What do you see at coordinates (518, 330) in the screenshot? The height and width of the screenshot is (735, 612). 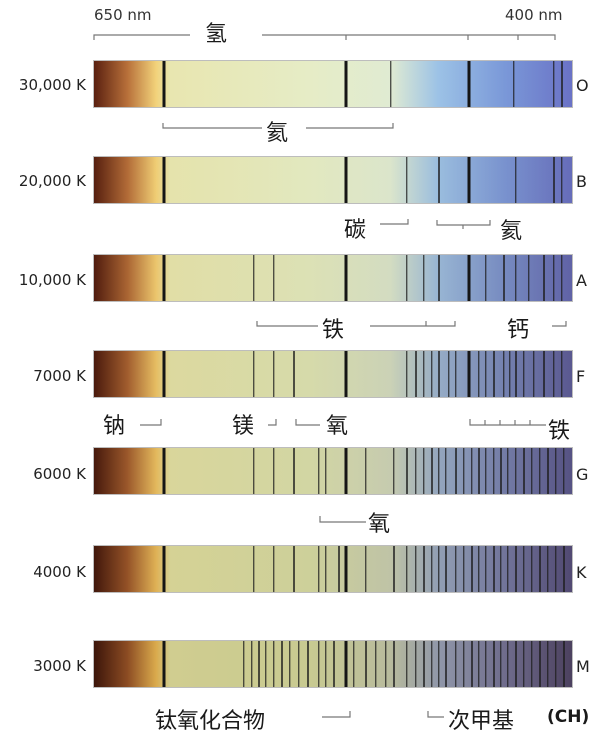 I see `label-calcium: 钙` at bounding box center [518, 330].